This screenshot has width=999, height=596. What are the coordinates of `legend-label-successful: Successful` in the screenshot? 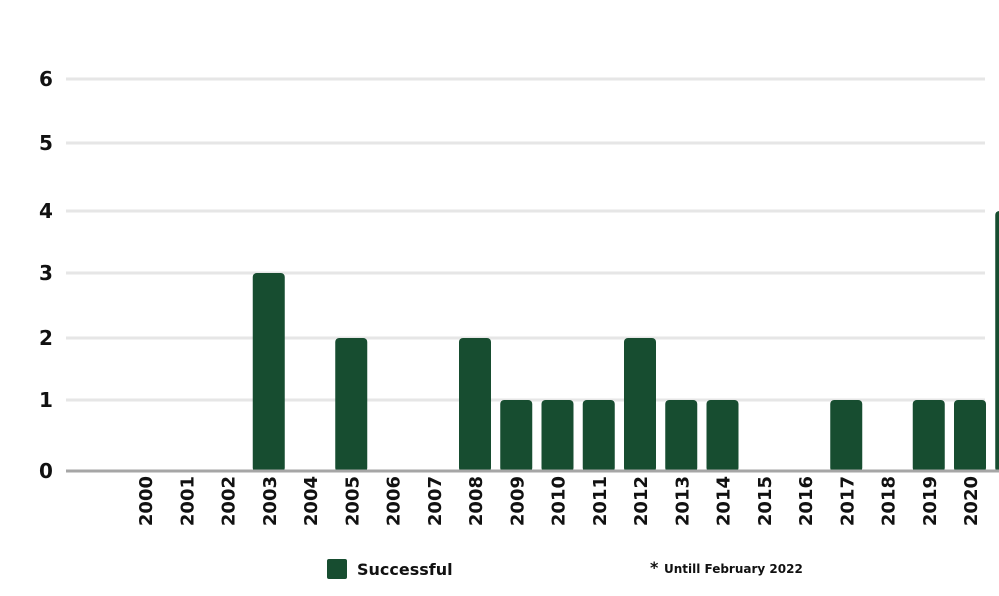 It's located at (405, 569).